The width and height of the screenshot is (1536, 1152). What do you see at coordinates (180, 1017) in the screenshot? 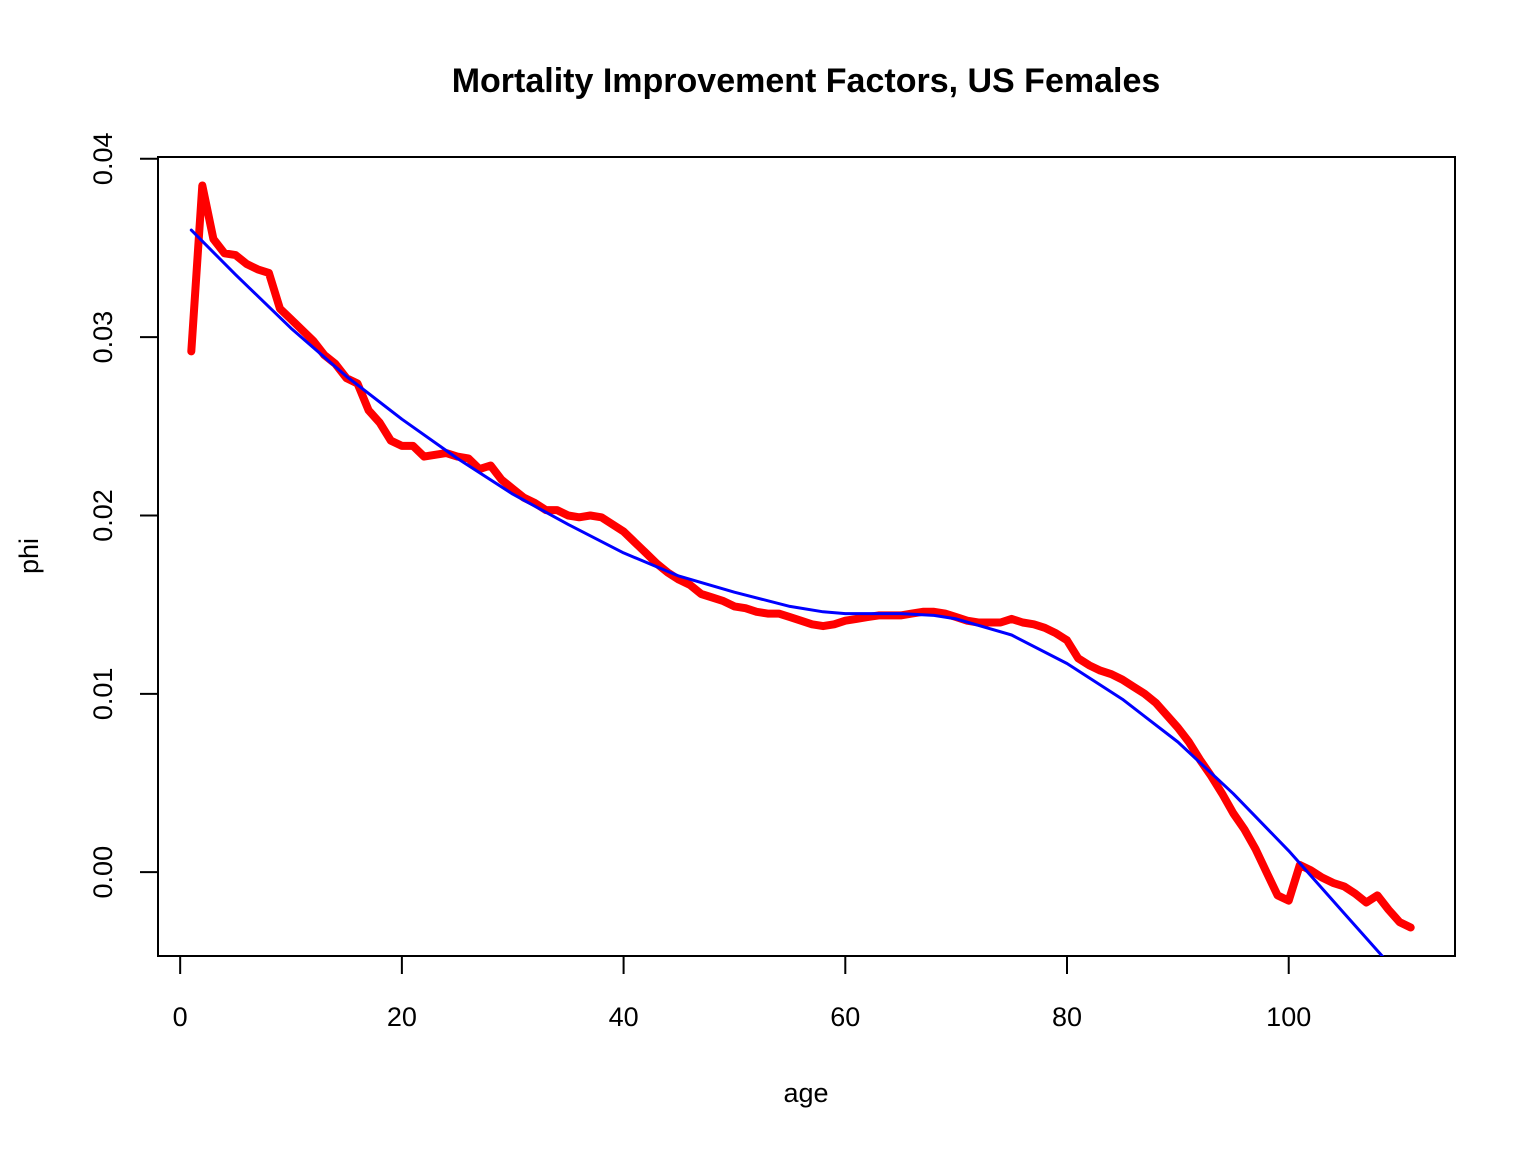
I see `x-tick-label: 0` at bounding box center [180, 1017].